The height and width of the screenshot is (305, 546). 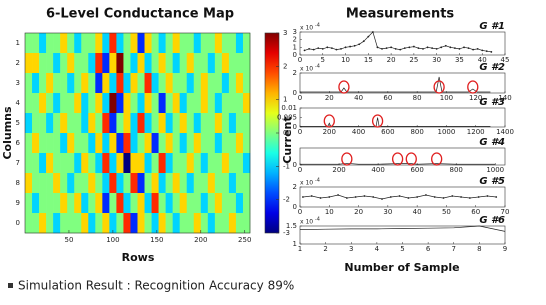 I want to click on x-tick-label: 20, so click(x=358, y=212).